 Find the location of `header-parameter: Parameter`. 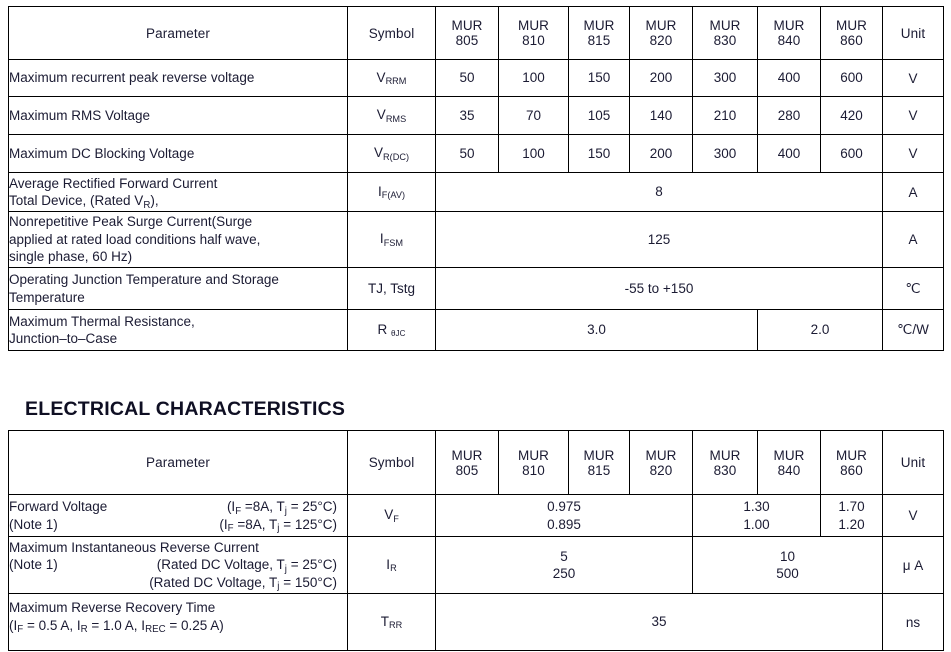

header-parameter: Parameter is located at coordinates (178, 462).